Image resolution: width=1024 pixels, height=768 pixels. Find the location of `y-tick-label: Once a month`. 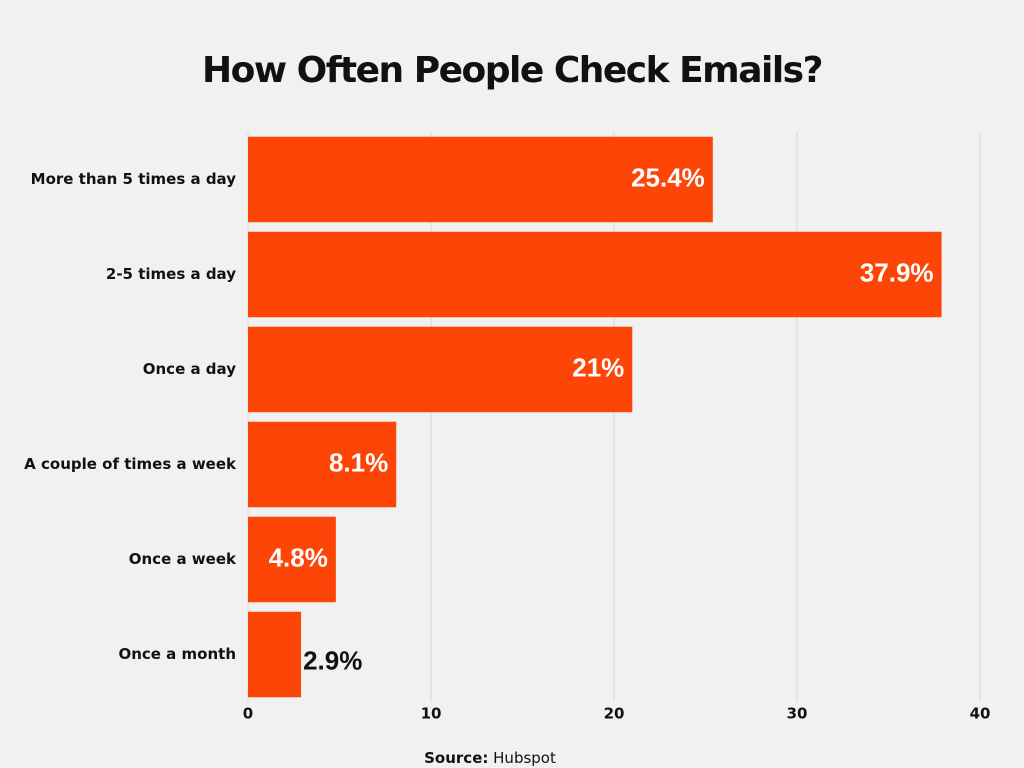

y-tick-label: Once a month is located at coordinates (177, 654).